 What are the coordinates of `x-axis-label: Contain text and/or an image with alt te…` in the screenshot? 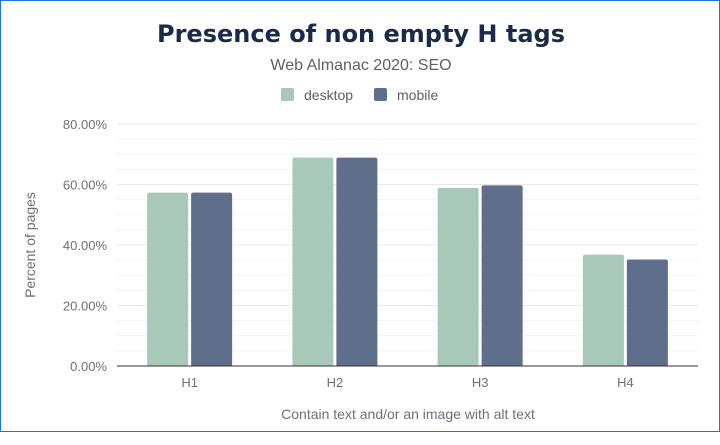 It's located at (408, 414).